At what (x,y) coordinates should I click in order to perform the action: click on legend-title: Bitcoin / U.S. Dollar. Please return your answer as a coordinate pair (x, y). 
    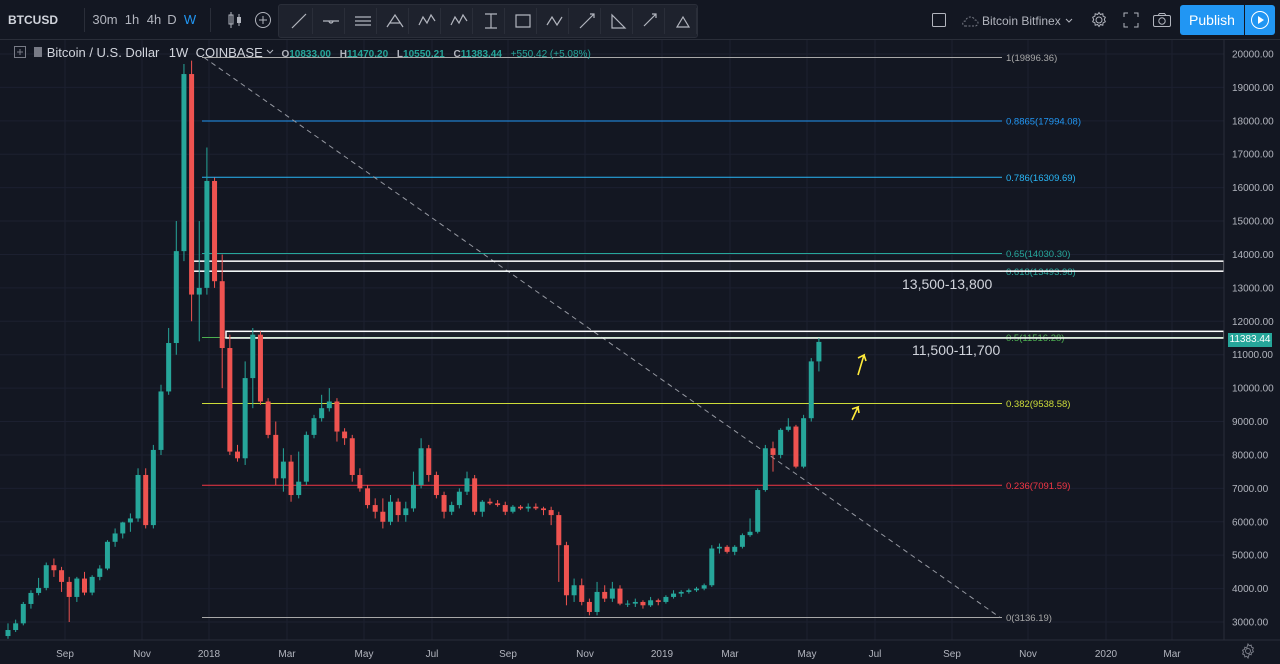
    Looking at the image, I should click on (103, 52).